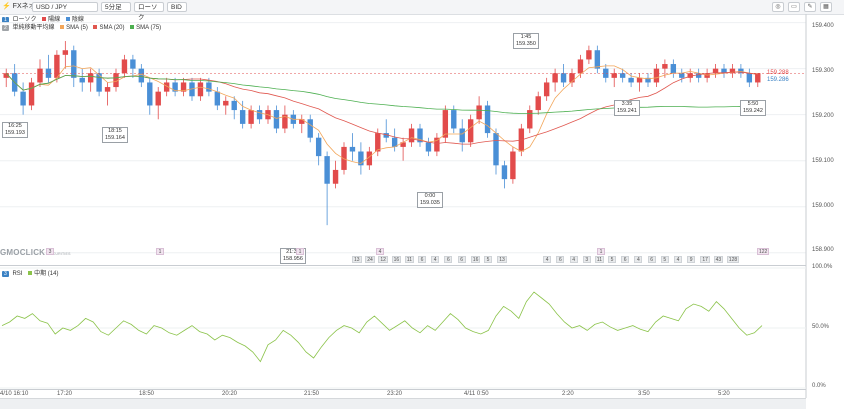  Describe the element at coordinates (380, 251) in the screenshot. I see `event-marker: 4` at that location.